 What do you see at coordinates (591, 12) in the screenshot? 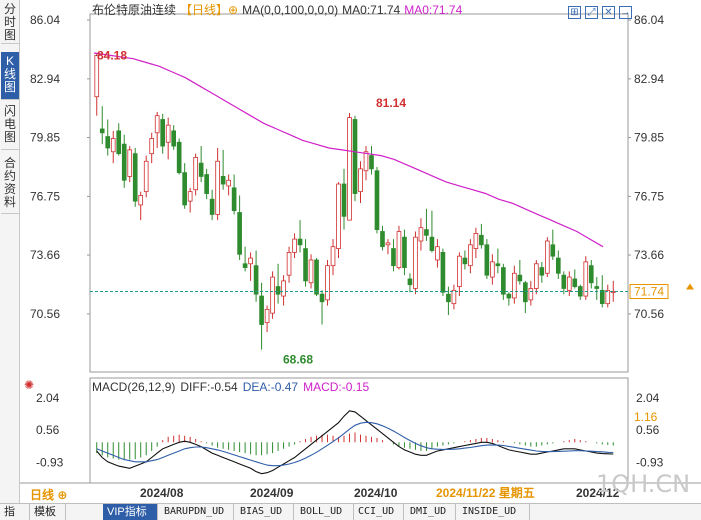
I see `expand-icon: ⤢` at bounding box center [591, 12].